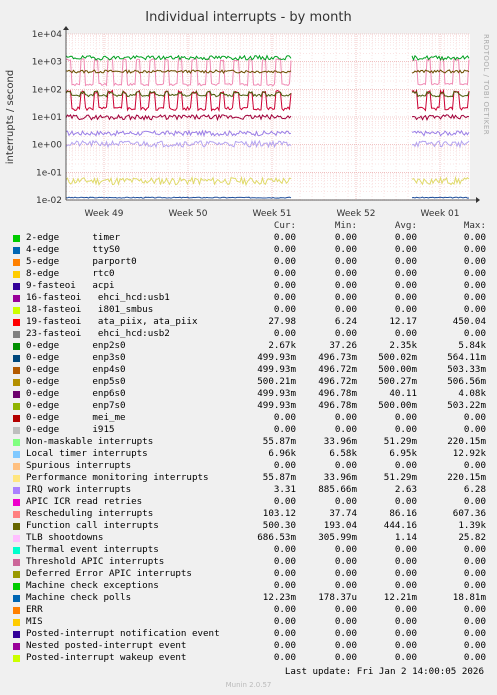 The image size is (497, 695). What do you see at coordinates (469, 513) in the screenshot?
I see `legend-max: 607.36` at bounding box center [469, 513].